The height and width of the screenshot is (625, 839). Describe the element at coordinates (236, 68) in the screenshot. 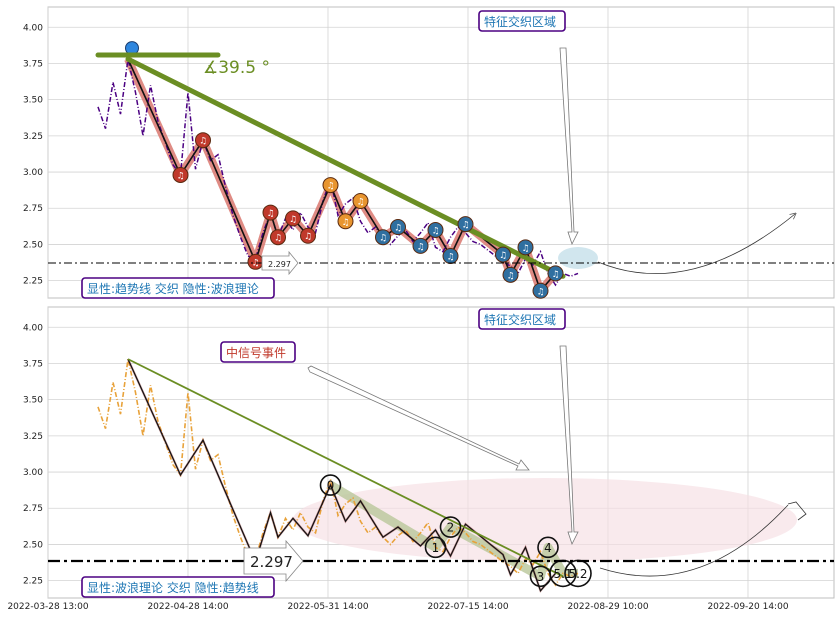

I see `angle-label: ∡39.5 °` at that location.